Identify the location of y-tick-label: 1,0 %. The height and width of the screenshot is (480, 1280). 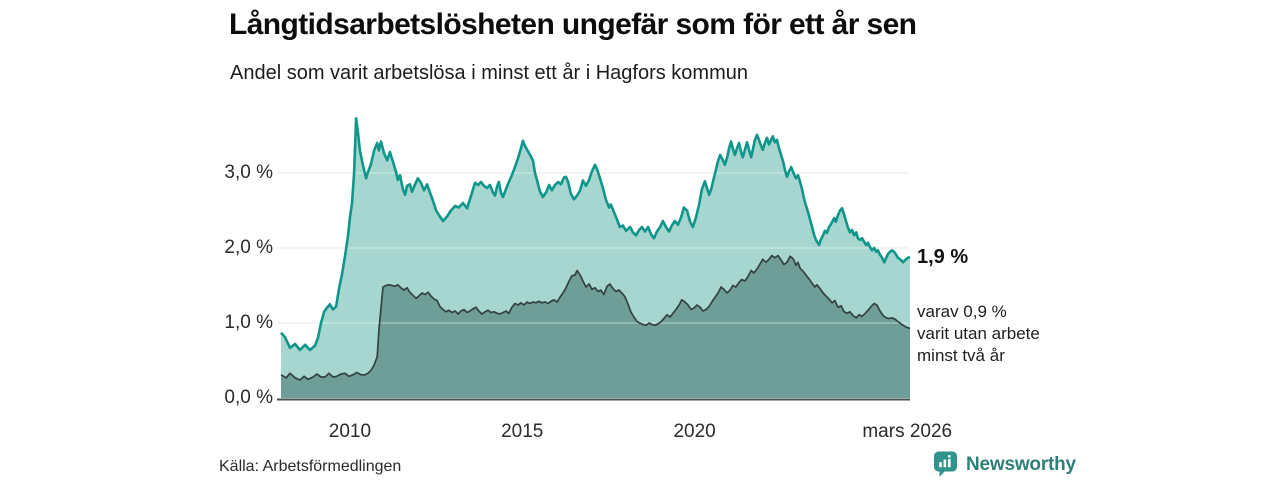
(248, 322).